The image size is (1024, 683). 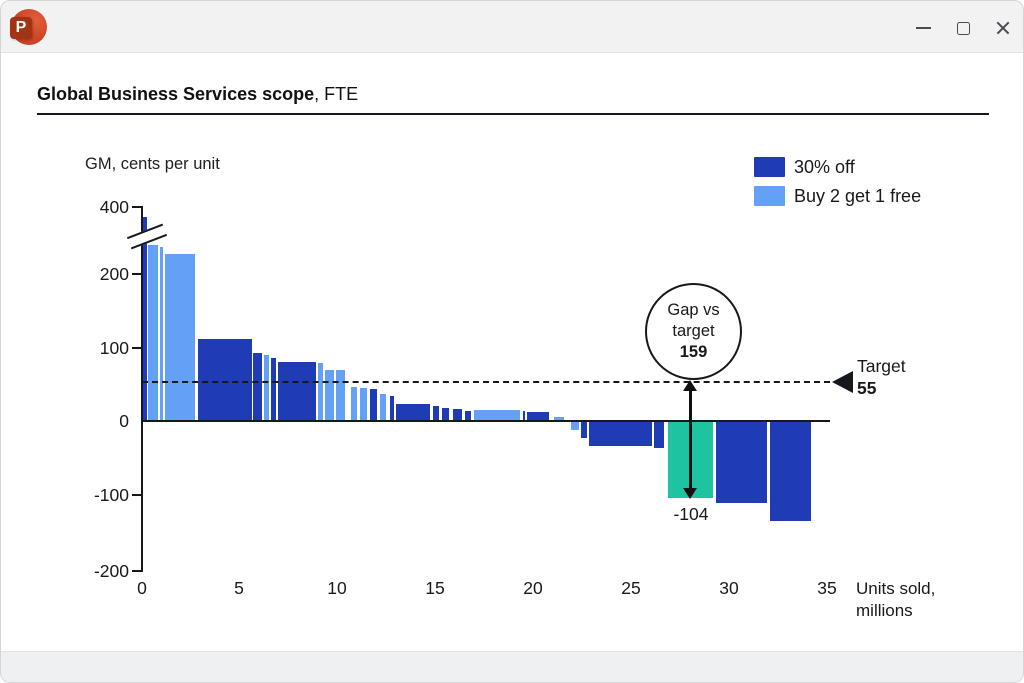 I want to click on arrow-down-icon, so click(x=690, y=493).